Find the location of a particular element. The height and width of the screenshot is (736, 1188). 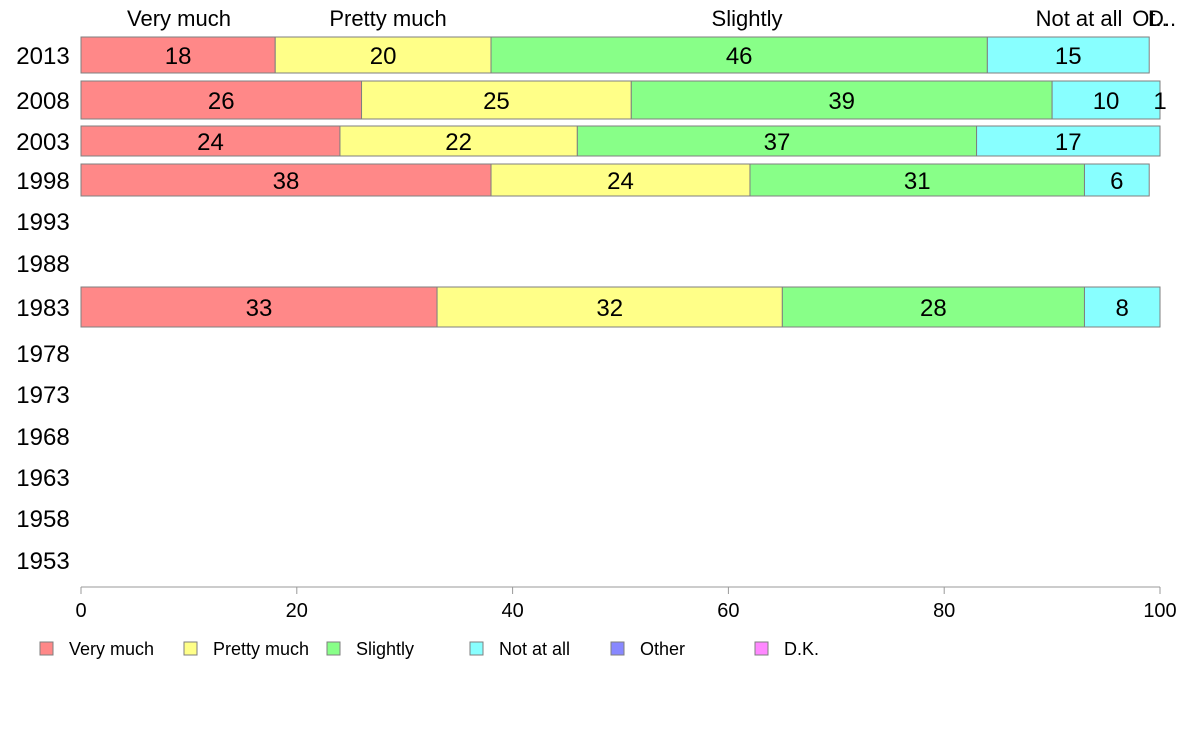

bar-value-label: 33 is located at coordinates (259, 308).